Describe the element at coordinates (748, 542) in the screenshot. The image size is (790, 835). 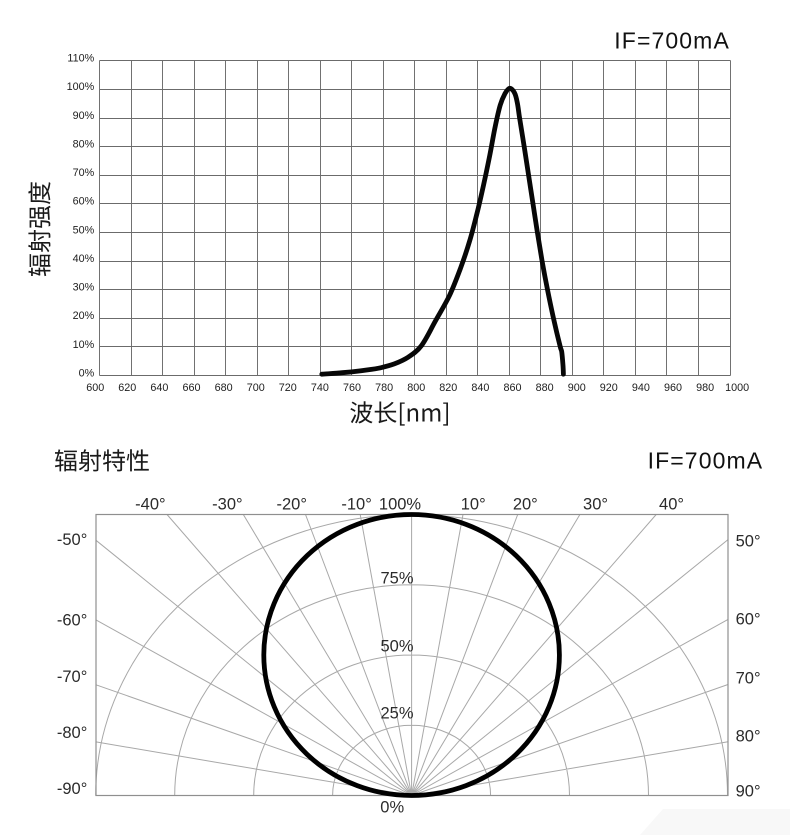
I see `svg-text: 50°` at that location.